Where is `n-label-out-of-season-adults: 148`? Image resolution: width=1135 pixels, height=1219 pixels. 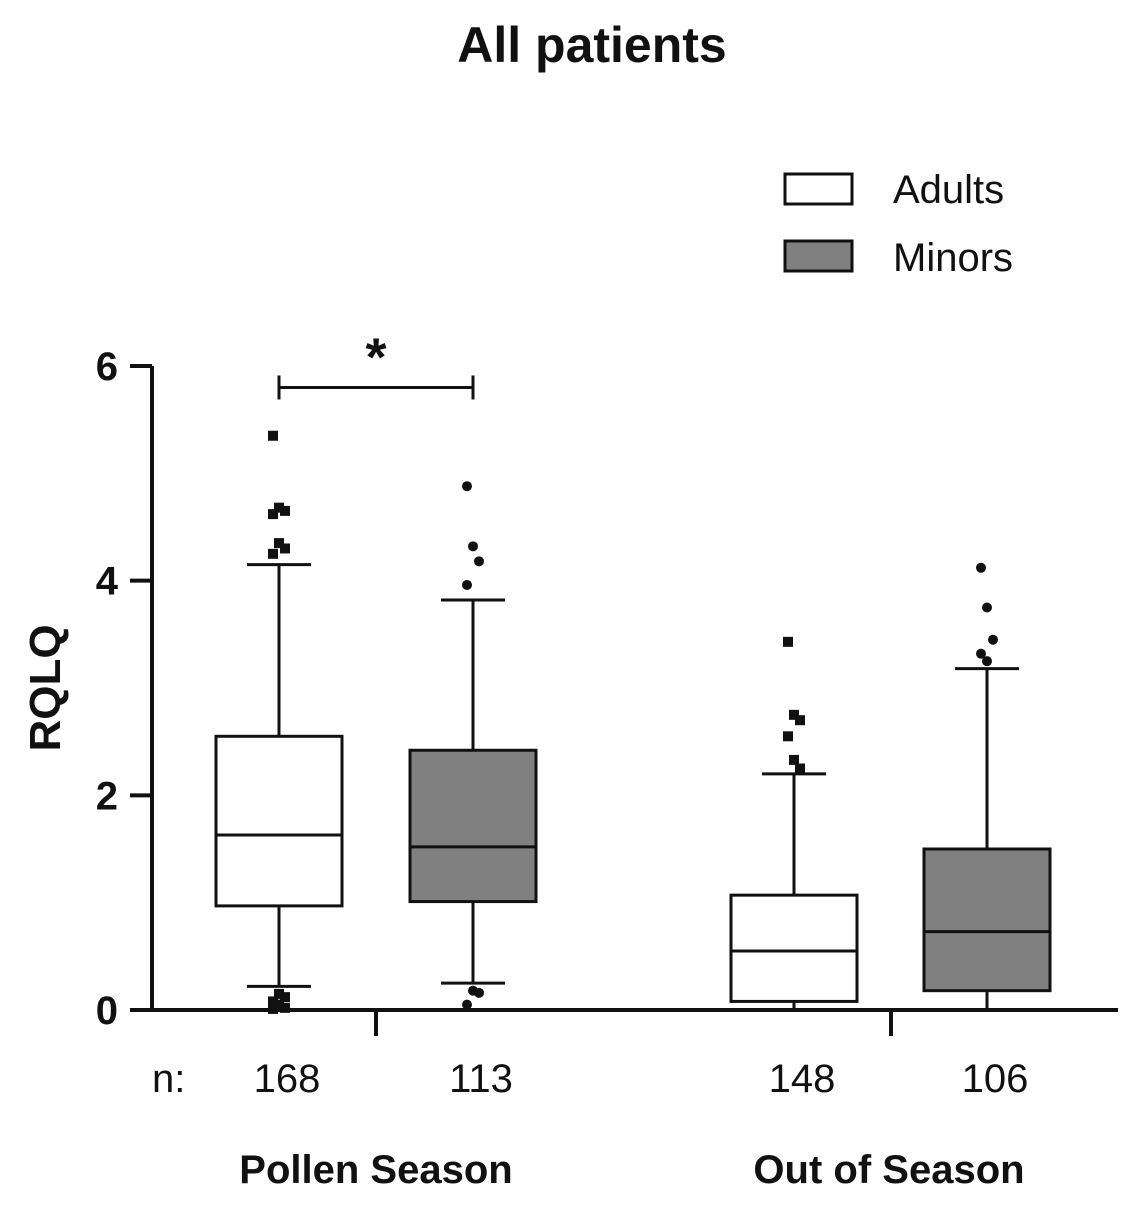 n-label-out-of-season-adults: 148 is located at coordinates (802, 1079).